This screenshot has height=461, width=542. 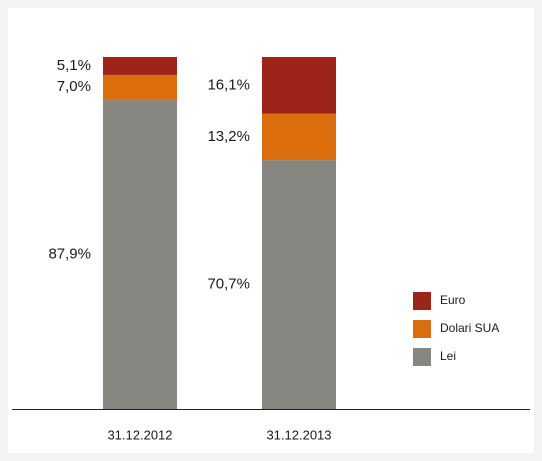 I want to click on x-tick-label: 31.12.2012, so click(x=139, y=434).